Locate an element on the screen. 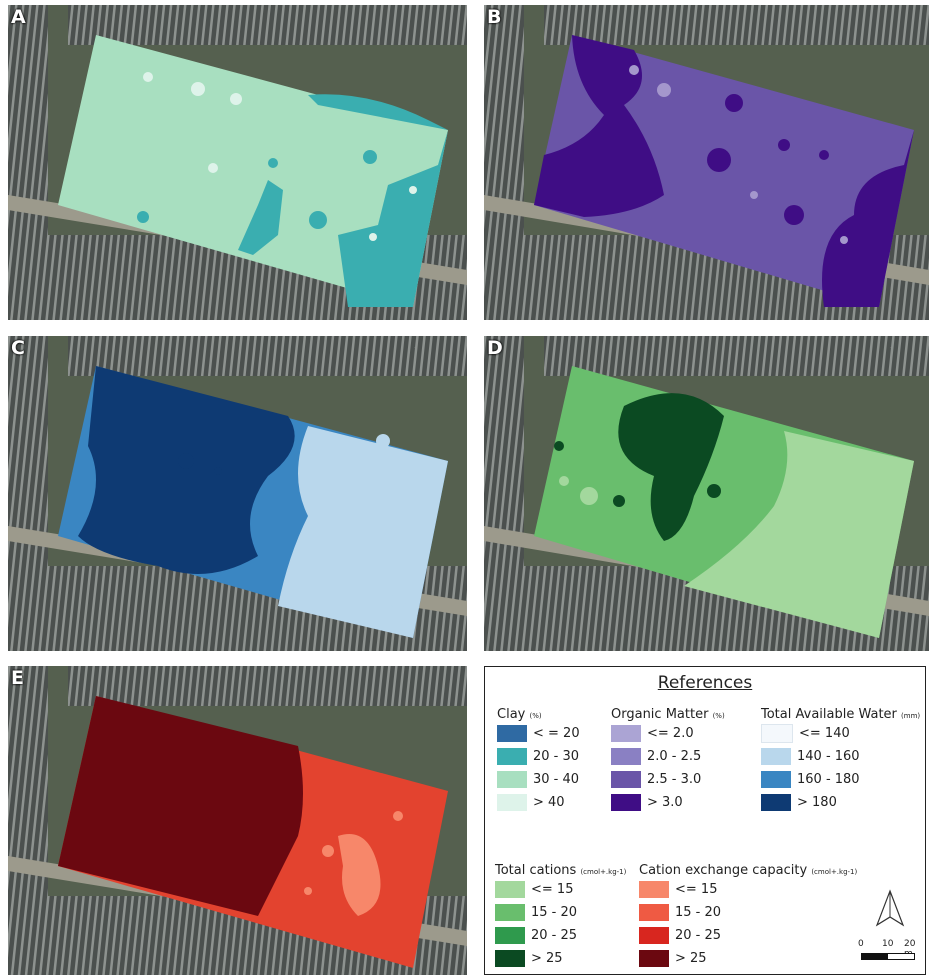  legend-item: <= 2.0 is located at coordinates (668, 733).